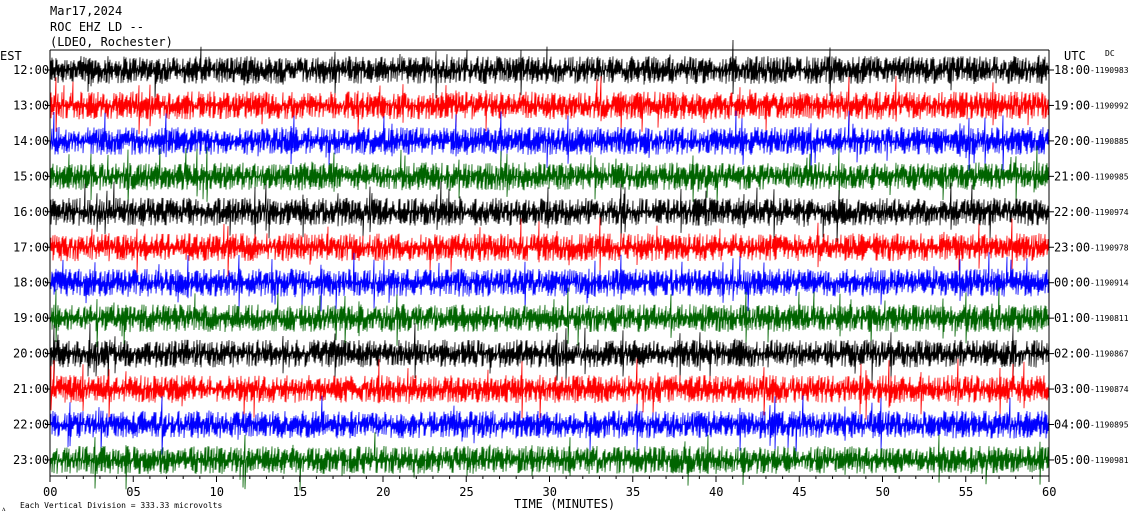 Image resolution: width=1130 pixels, height=519 pixels. Describe the element at coordinates (1049, 492) in the screenshot. I see `x-tick-label: 60` at that location.